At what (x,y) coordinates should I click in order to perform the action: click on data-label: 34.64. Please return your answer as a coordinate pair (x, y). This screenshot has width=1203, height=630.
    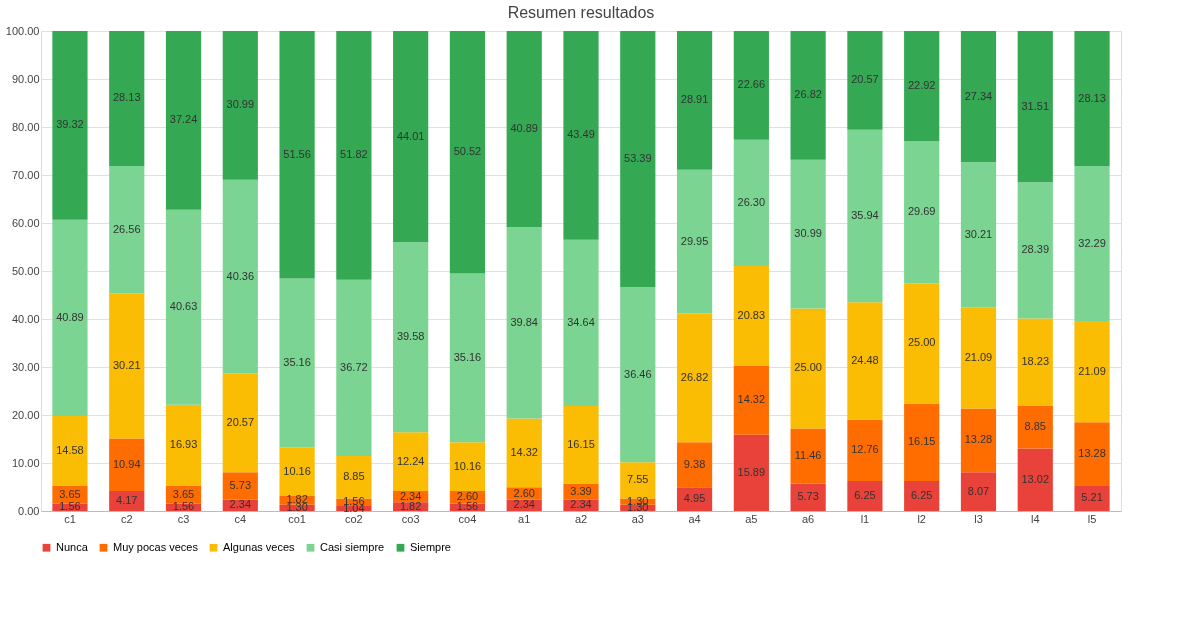
    Looking at the image, I should click on (581, 321).